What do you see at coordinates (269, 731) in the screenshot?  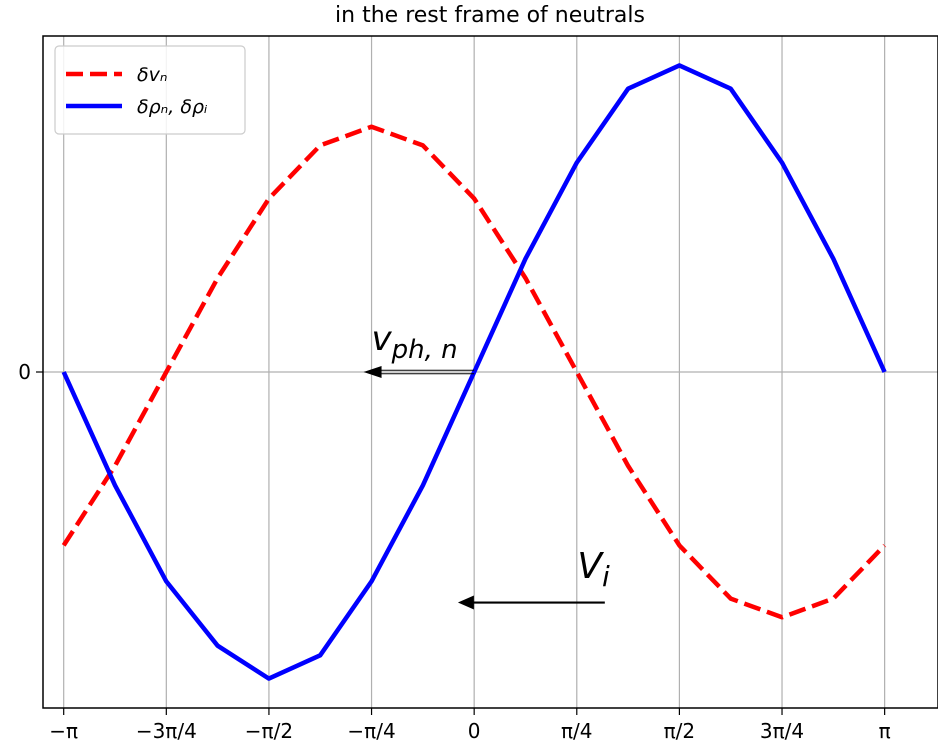 I see `x-tick-label: −π/2` at bounding box center [269, 731].